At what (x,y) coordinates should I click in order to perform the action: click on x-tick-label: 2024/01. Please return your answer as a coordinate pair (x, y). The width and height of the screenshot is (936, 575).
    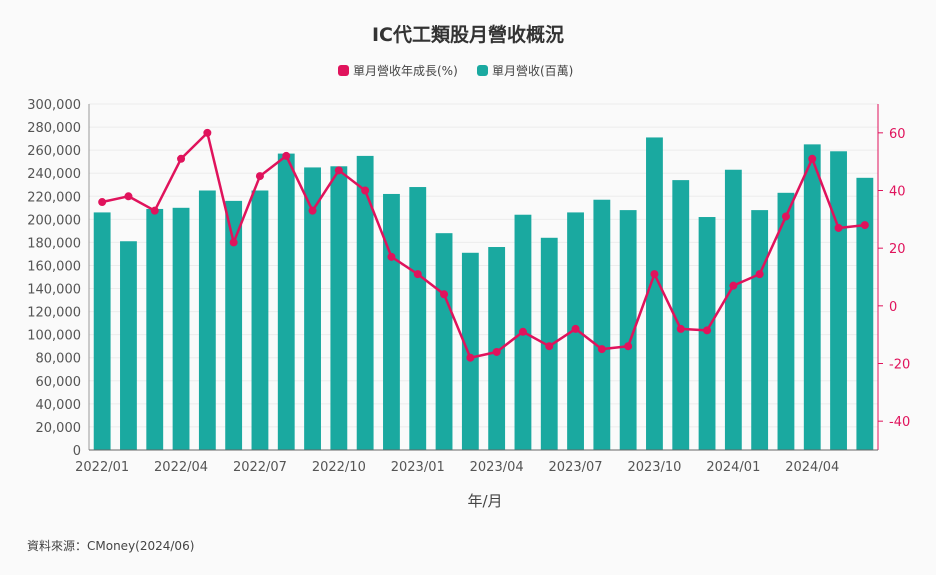
    Looking at the image, I should click on (733, 467).